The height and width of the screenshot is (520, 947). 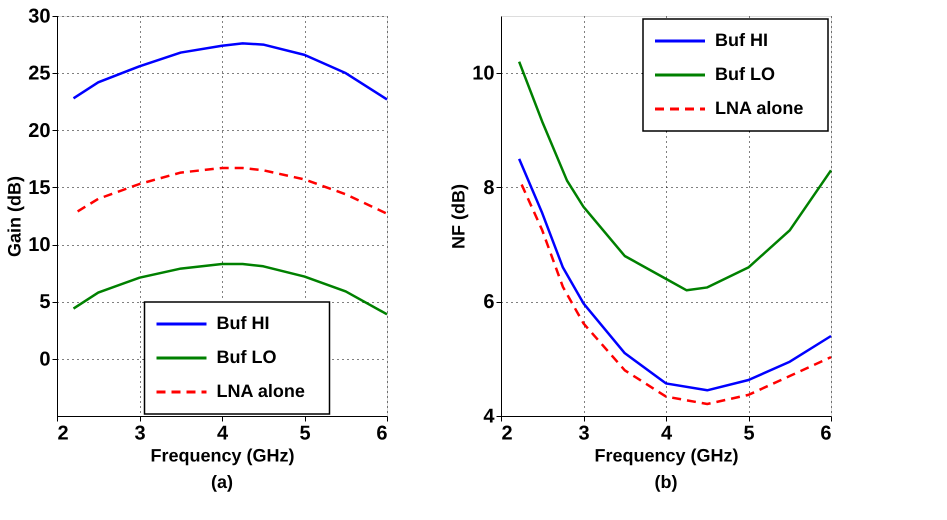 I want to click on text: (a), so click(x=222, y=482).